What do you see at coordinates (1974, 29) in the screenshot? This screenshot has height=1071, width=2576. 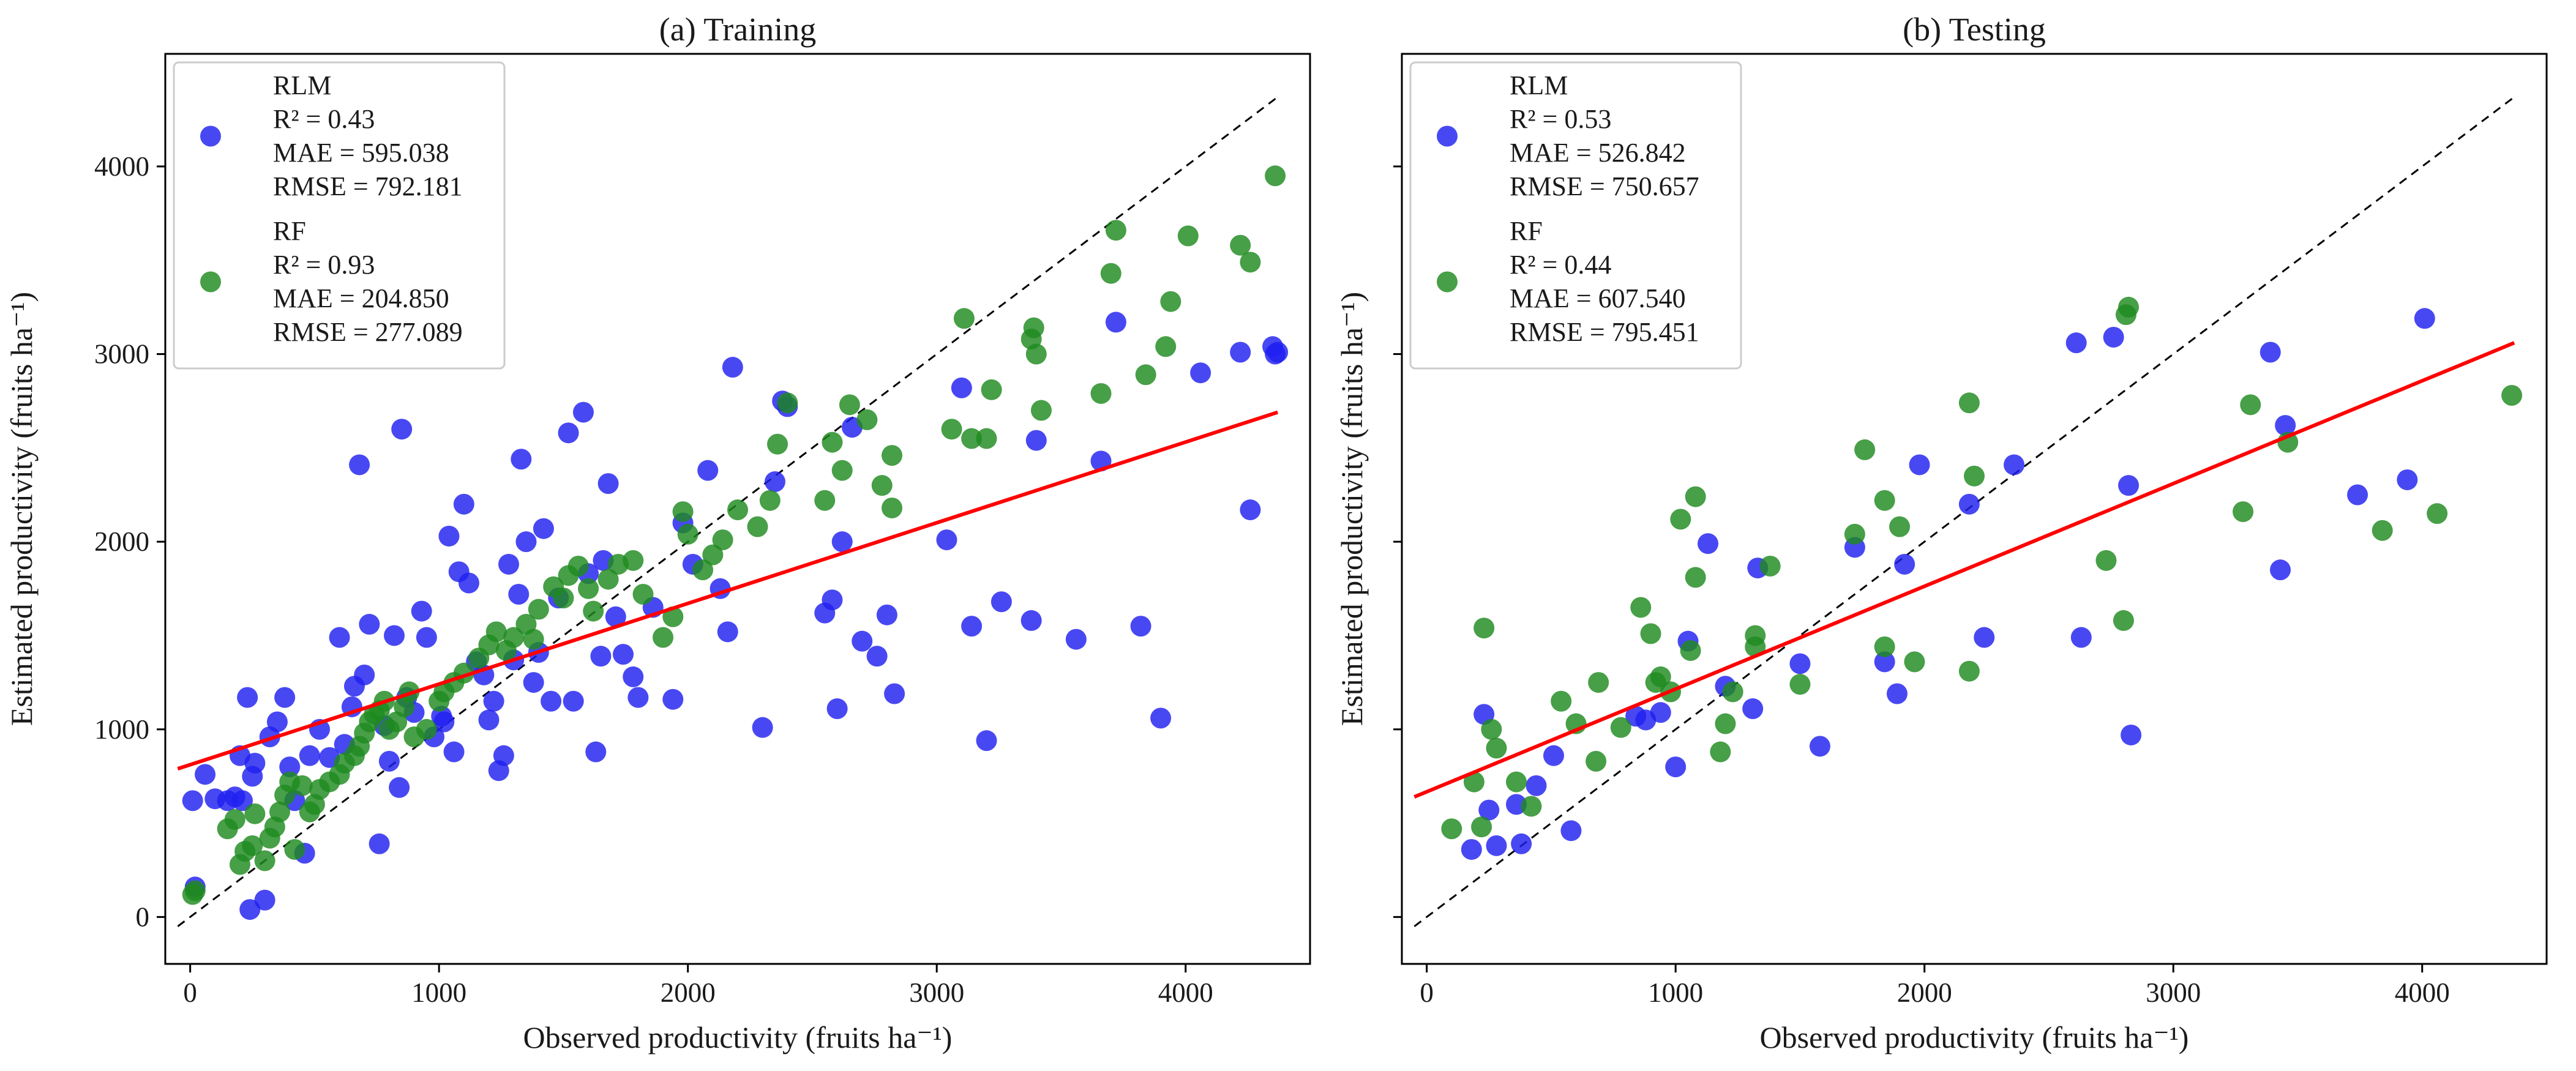 I see `chart-title: (b) Testing` at bounding box center [1974, 29].